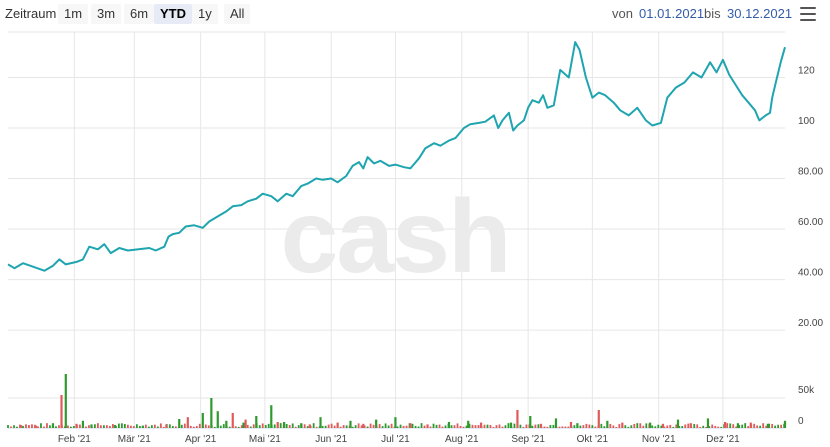  Describe the element at coordinates (106, 14) in the screenshot. I see `zoom-button-3m: 3m` at that location.